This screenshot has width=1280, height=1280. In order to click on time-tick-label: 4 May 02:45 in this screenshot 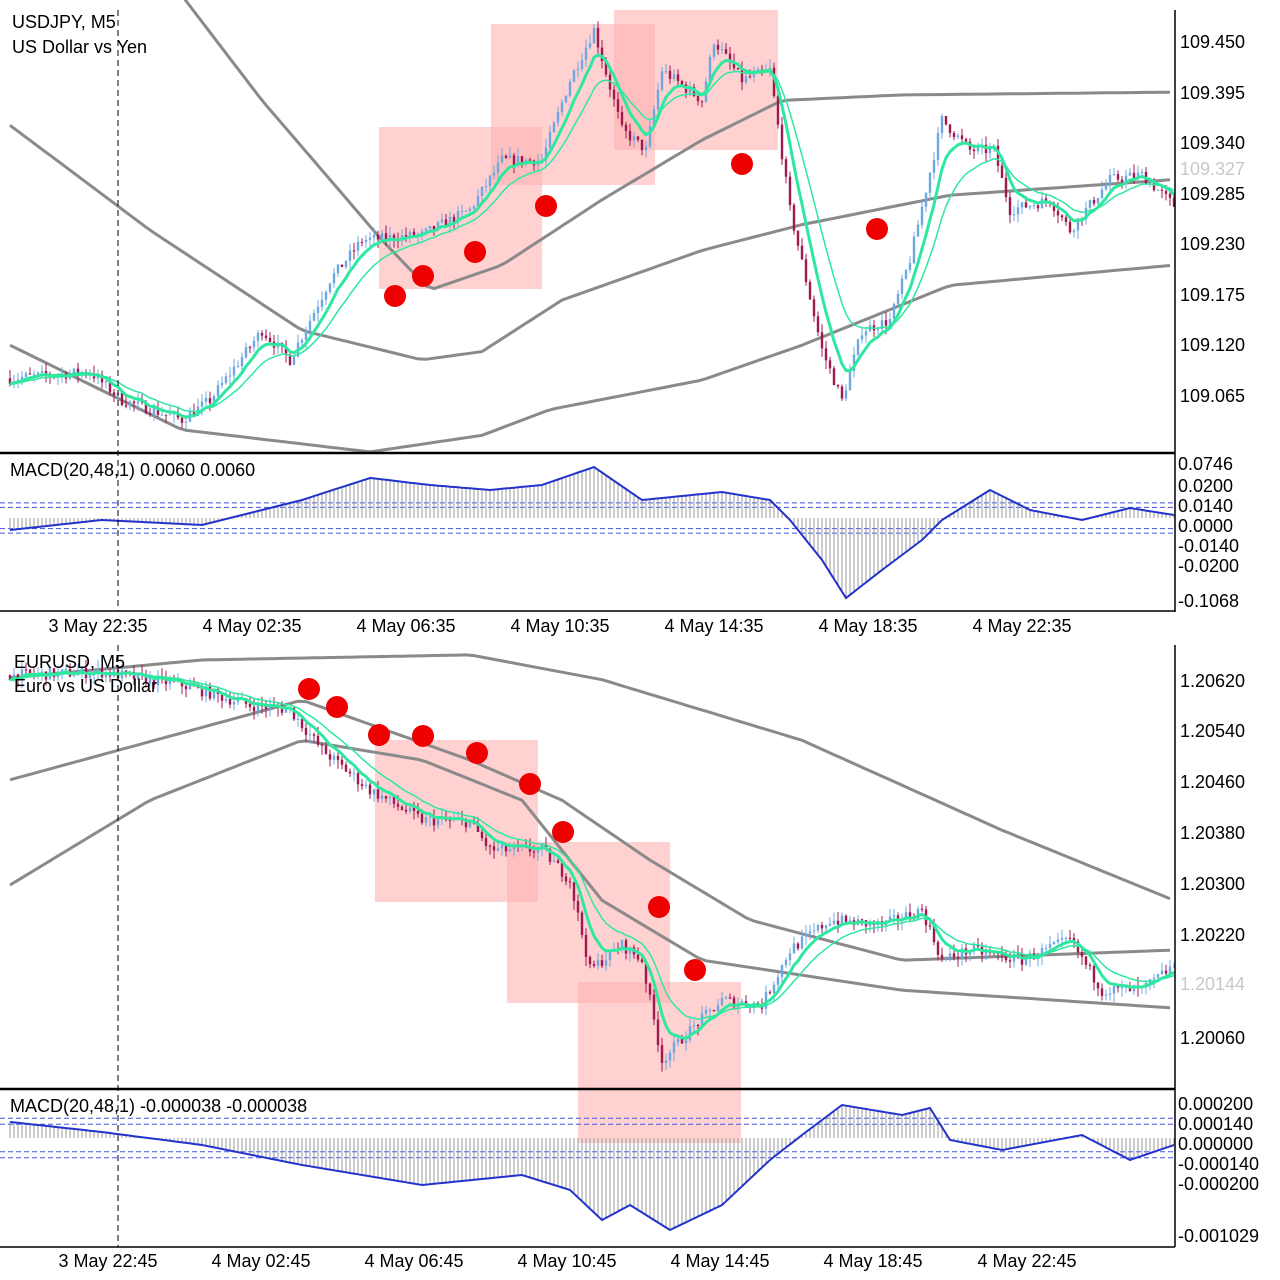, I will do `click(260, 1261)`.